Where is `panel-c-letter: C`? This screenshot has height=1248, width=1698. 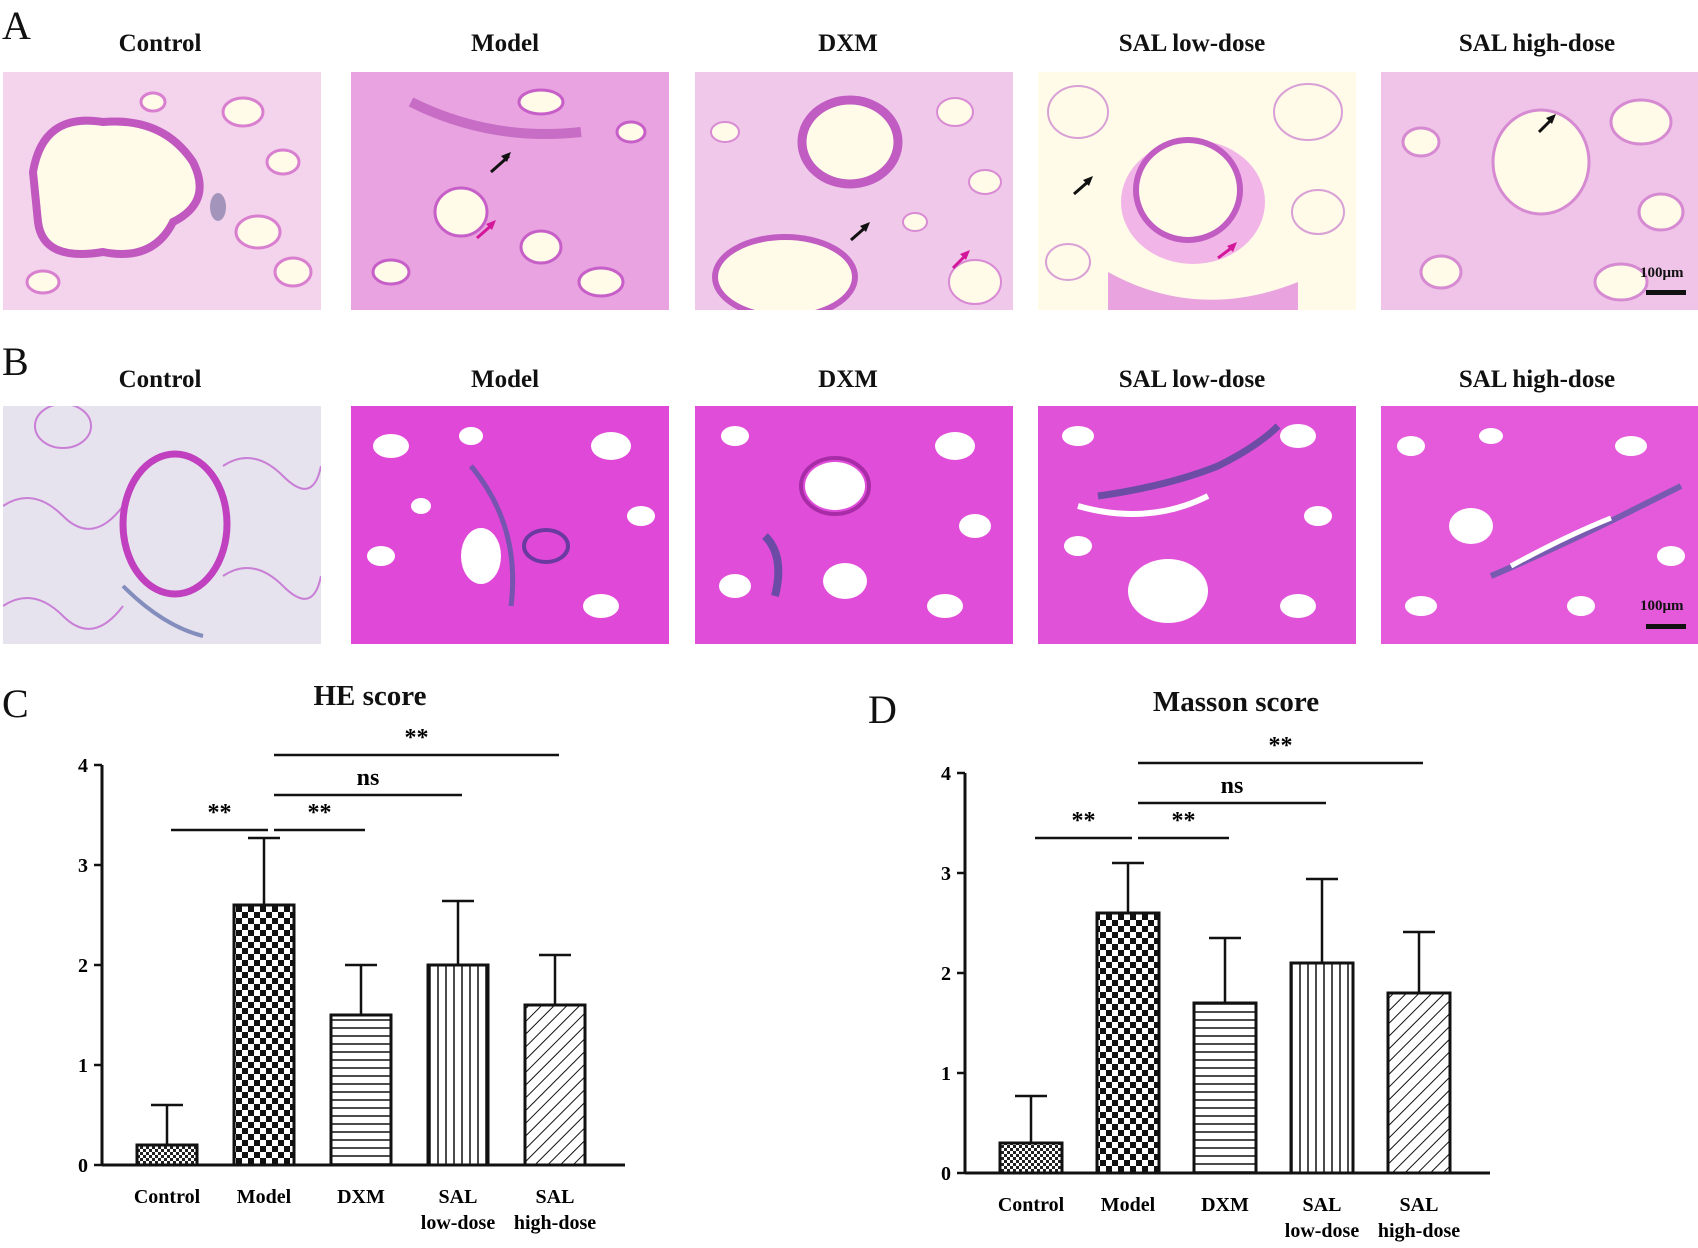
panel-c-letter: C is located at coordinates (15, 703).